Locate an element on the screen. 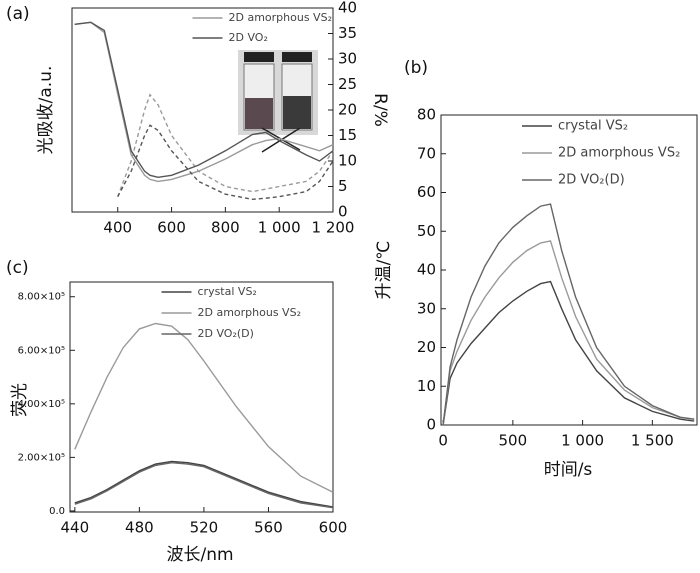 This screenshot has width=700, height=573. y2-tick-label: 40 is located at coordinates (347, 8).